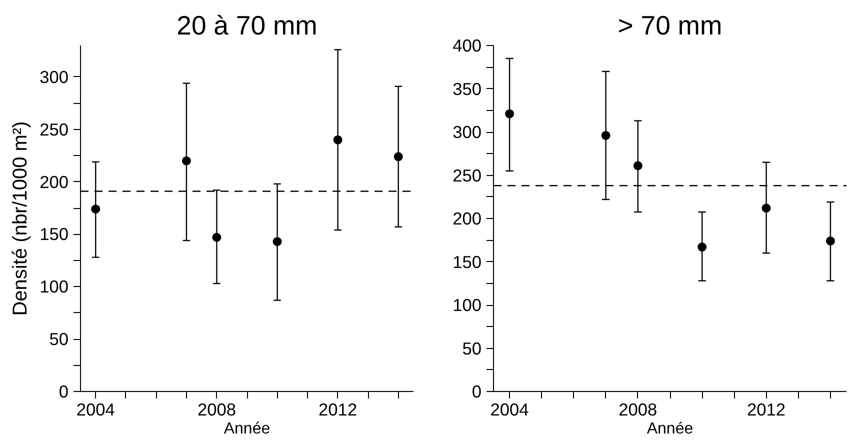 Image resolution: width=867 pixels, height=443 pixels. I want to click on chart-title: 20 à 70 mm, so click(247, 25).